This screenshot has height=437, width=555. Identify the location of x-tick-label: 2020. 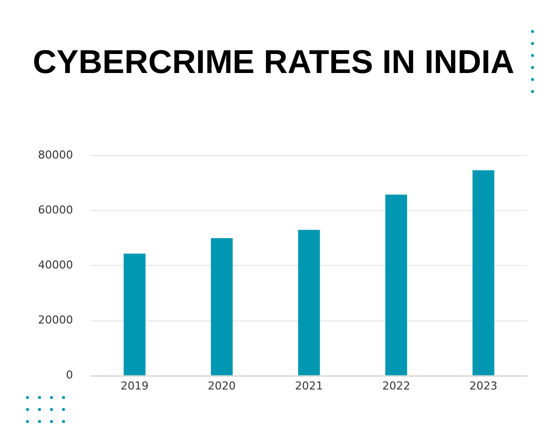
(222, 385).